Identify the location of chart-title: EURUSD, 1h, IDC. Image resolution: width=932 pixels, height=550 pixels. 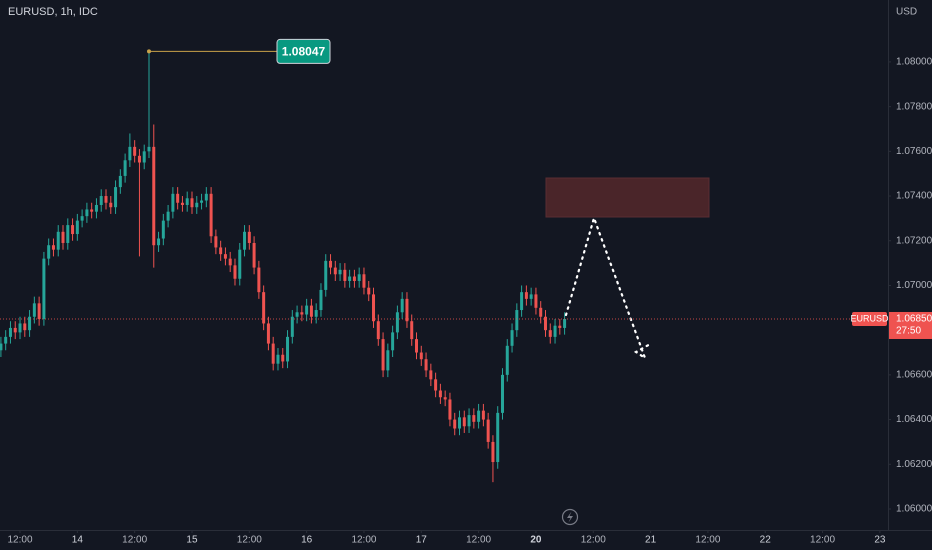
(53, 12).